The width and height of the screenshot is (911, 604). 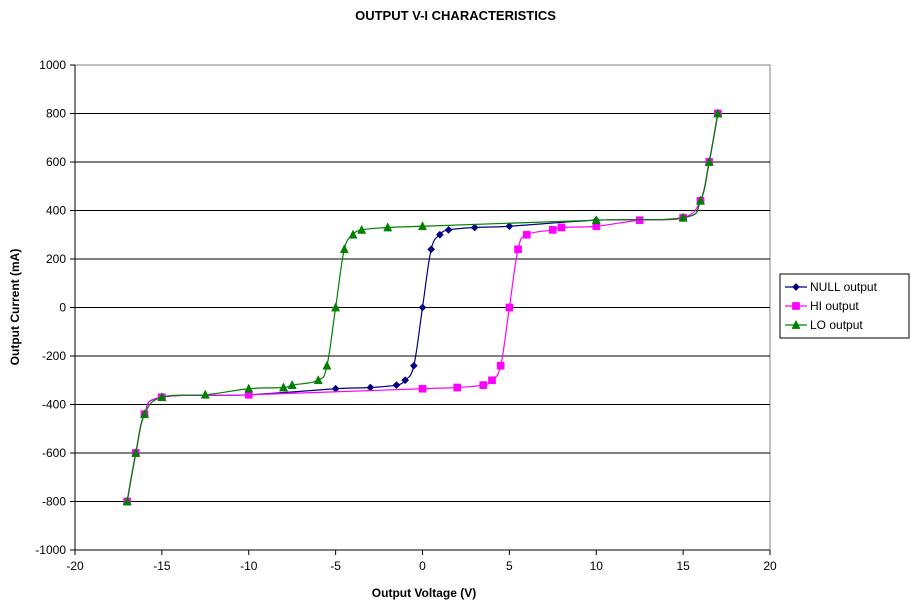 I want to click on legend-label: NULL output, so click(x=844, y=287).